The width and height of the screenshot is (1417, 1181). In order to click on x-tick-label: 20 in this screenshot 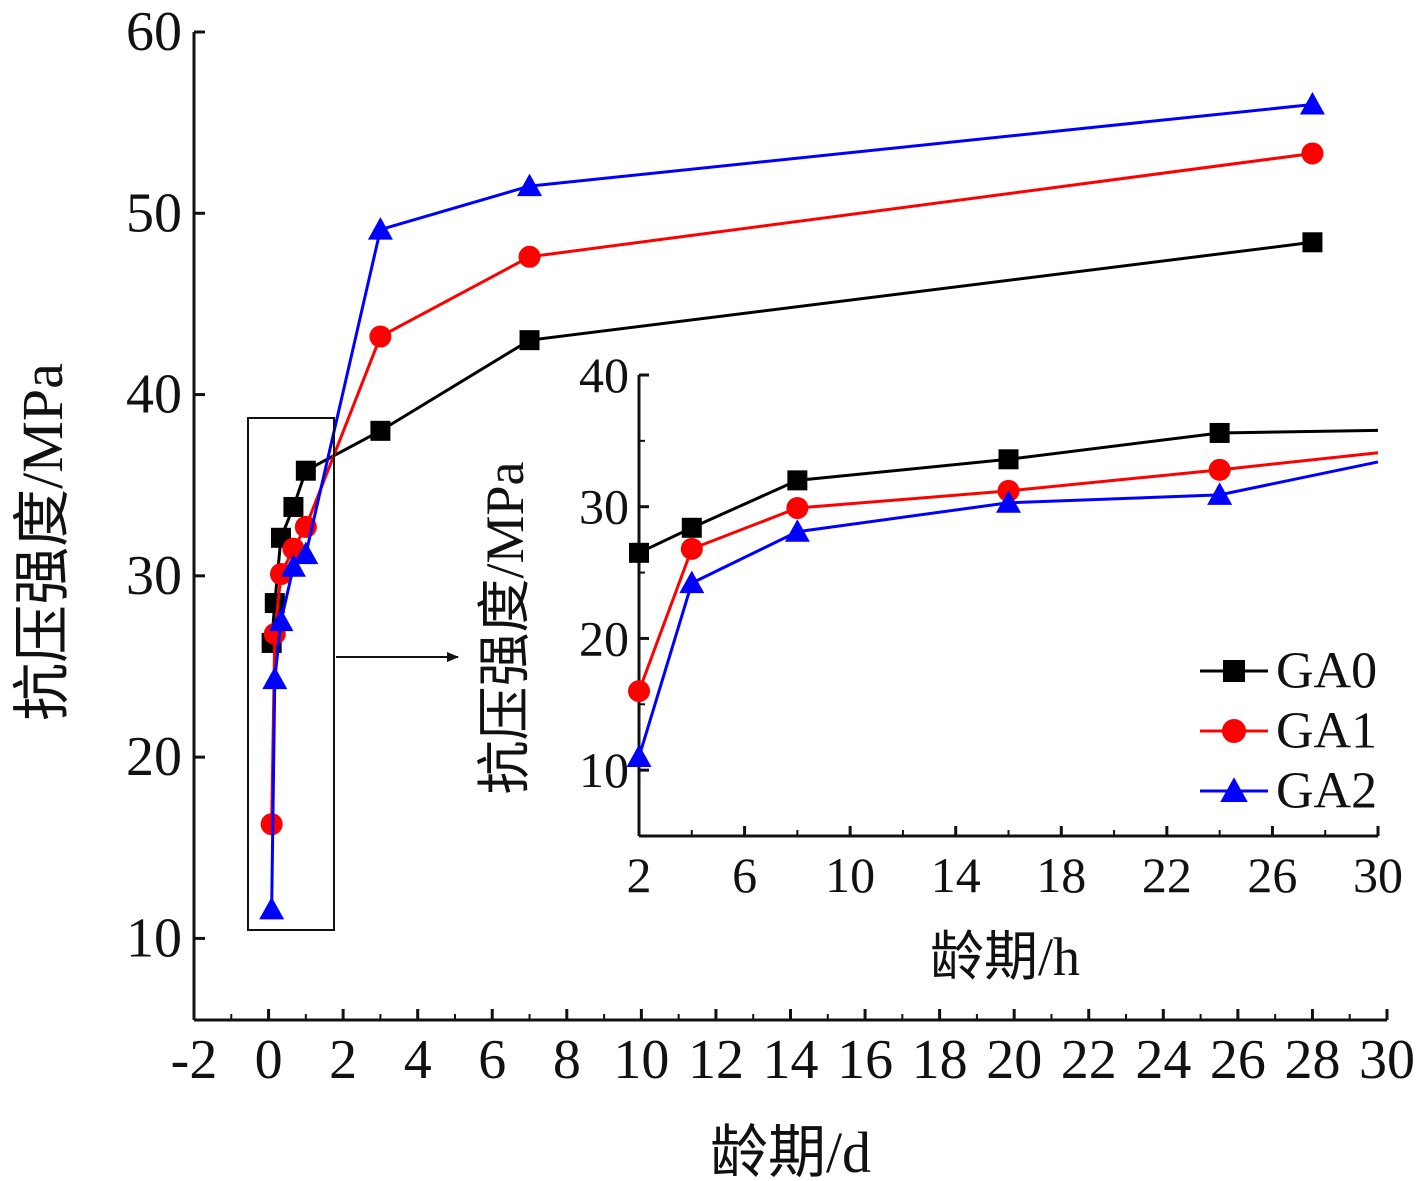, I will do `click(1014, 1060)`.